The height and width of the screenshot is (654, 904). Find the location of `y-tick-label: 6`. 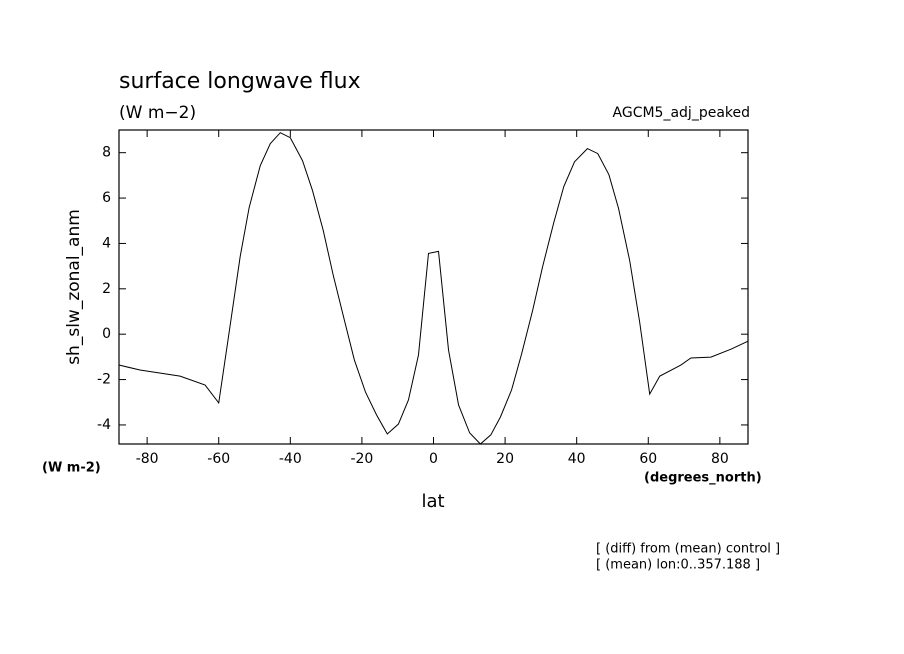

y-tick-label: 6 is located at coordinates (106, 198).